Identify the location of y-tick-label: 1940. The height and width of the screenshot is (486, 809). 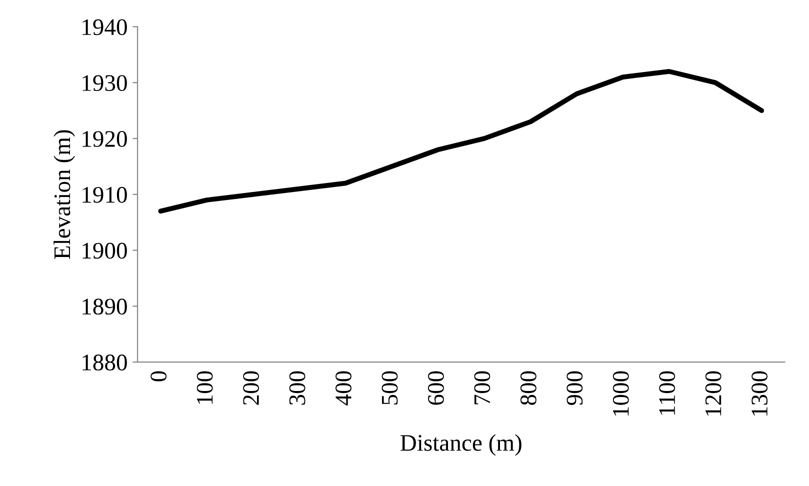
(104, 27).